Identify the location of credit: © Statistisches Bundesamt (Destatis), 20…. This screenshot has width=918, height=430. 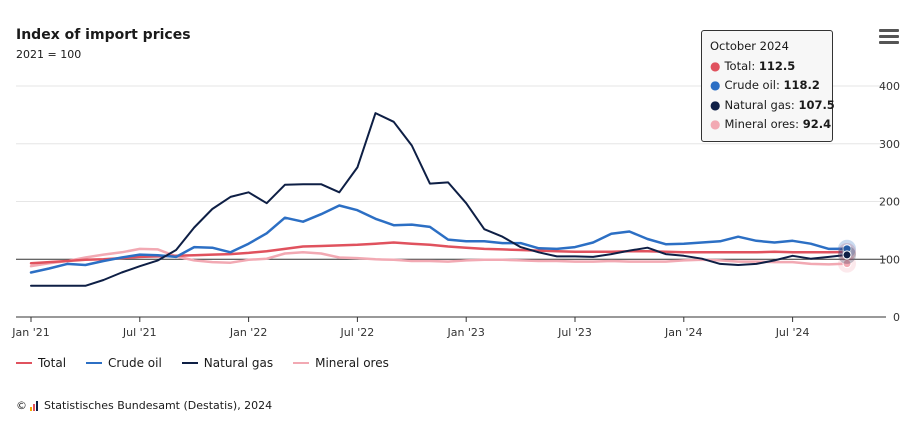
(144, 405).